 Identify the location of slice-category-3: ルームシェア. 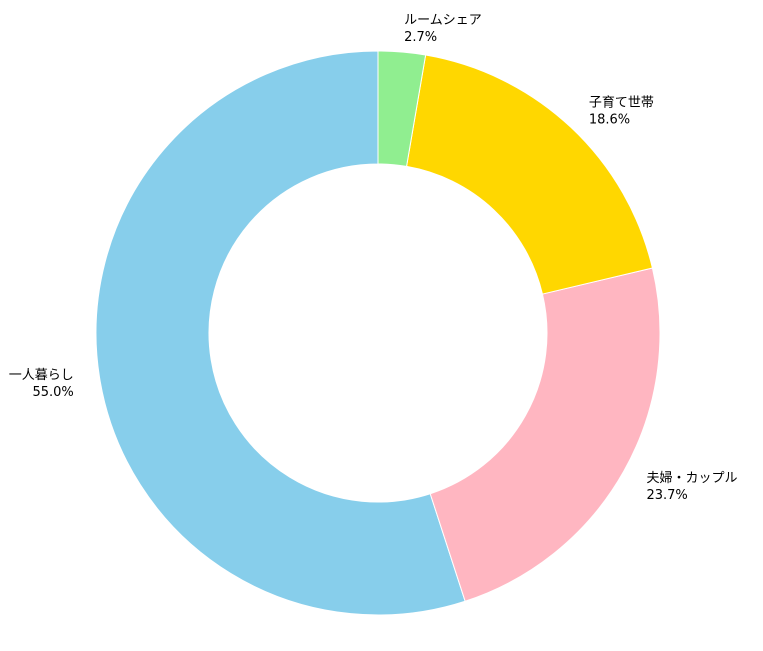
(443, 20).